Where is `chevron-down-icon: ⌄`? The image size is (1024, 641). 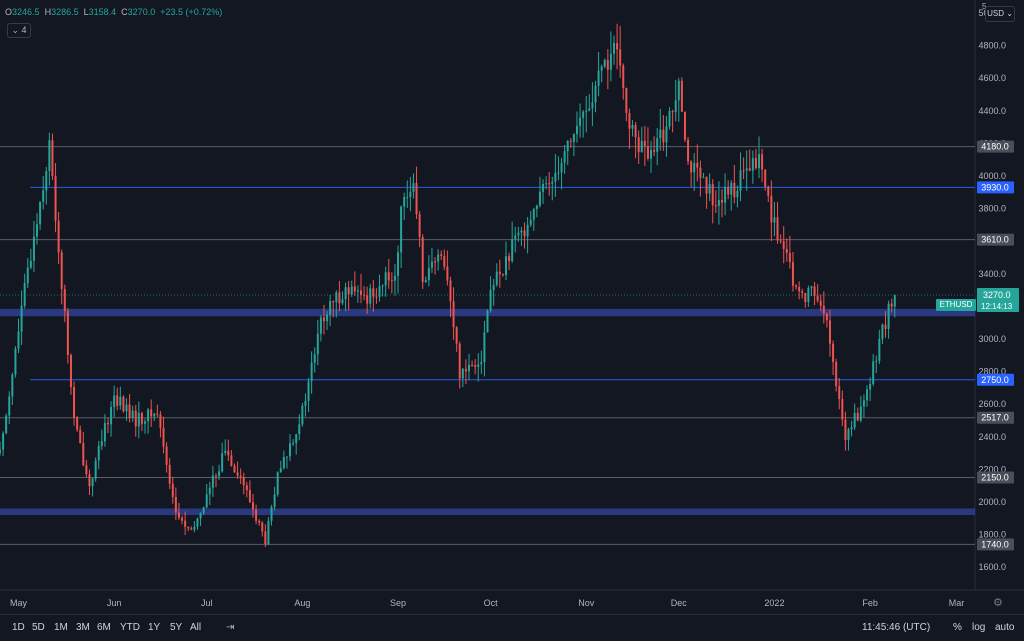 chevron-down-icon: ⌄ is located at coordinates (1009, 13).